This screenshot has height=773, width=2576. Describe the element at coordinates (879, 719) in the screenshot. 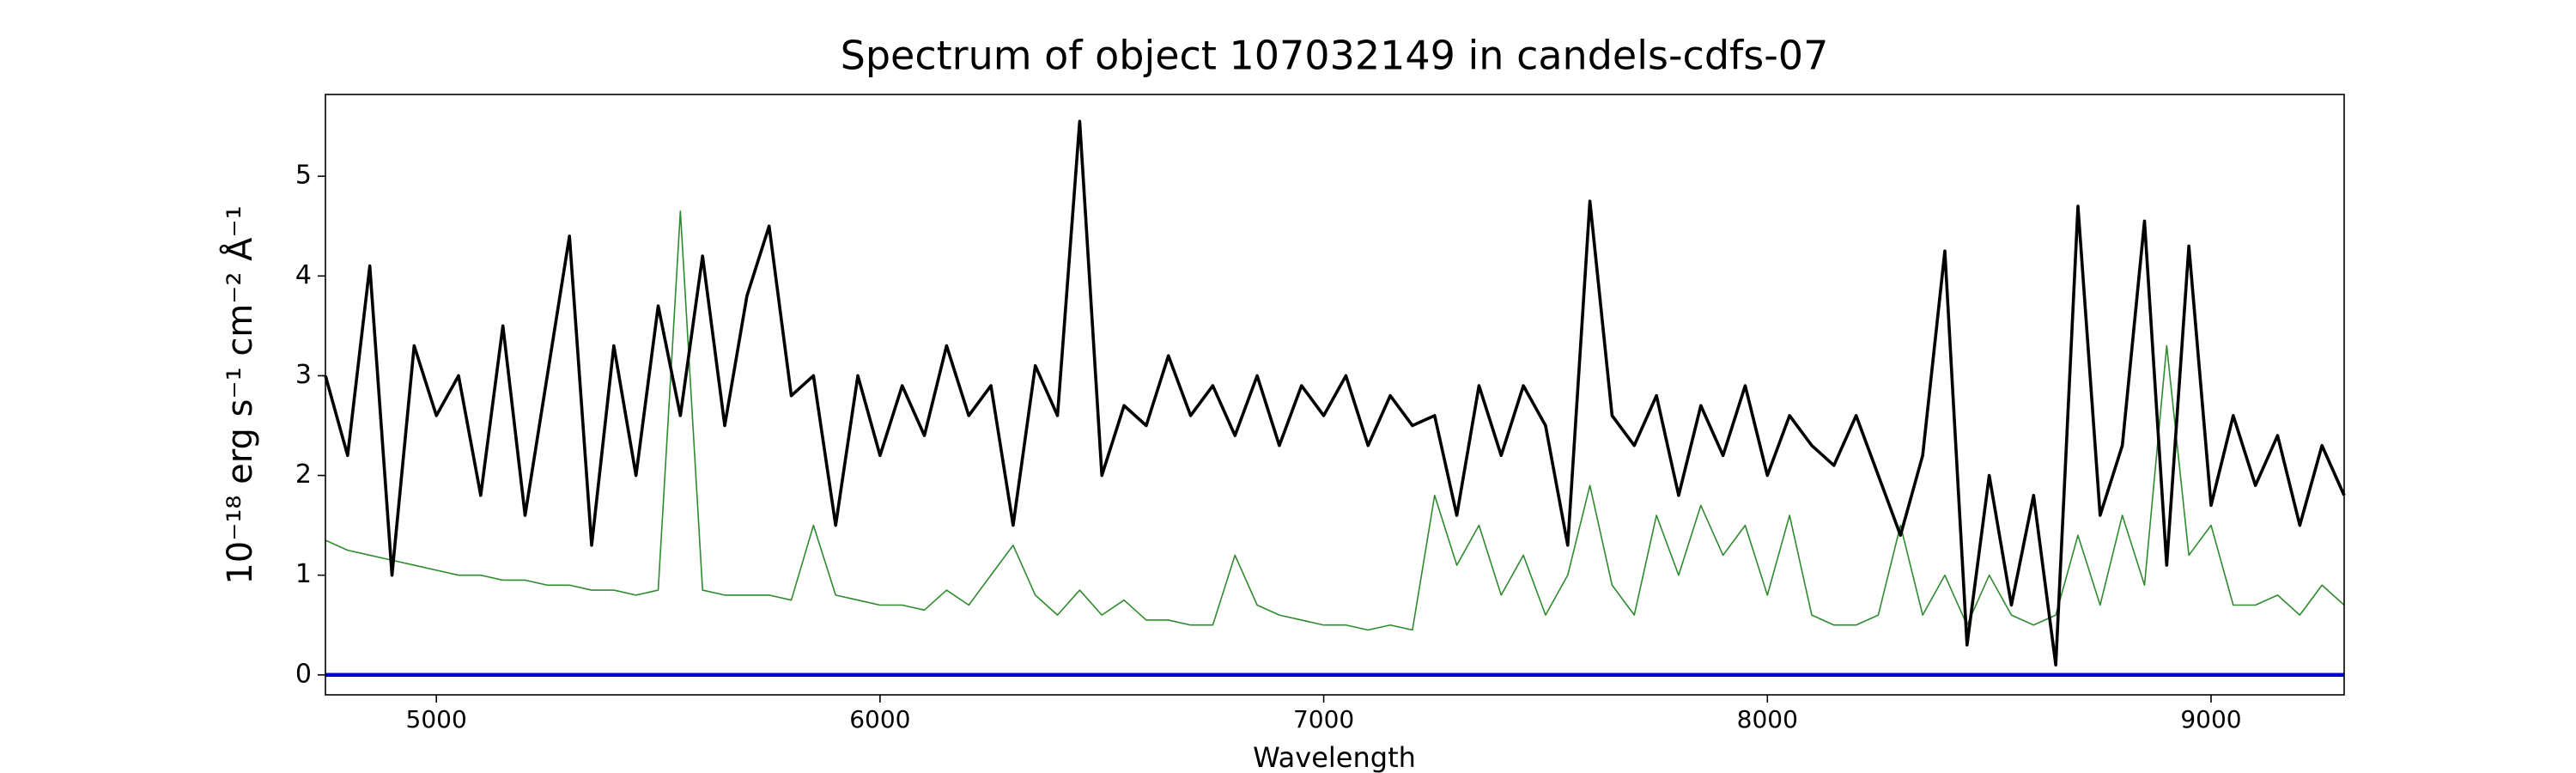

I see `x-tick-label: 6000` at that location.